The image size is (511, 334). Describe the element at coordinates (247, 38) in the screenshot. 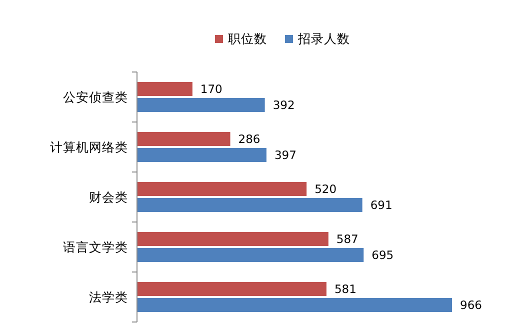

I see `legend-label: 职位数` at that location.